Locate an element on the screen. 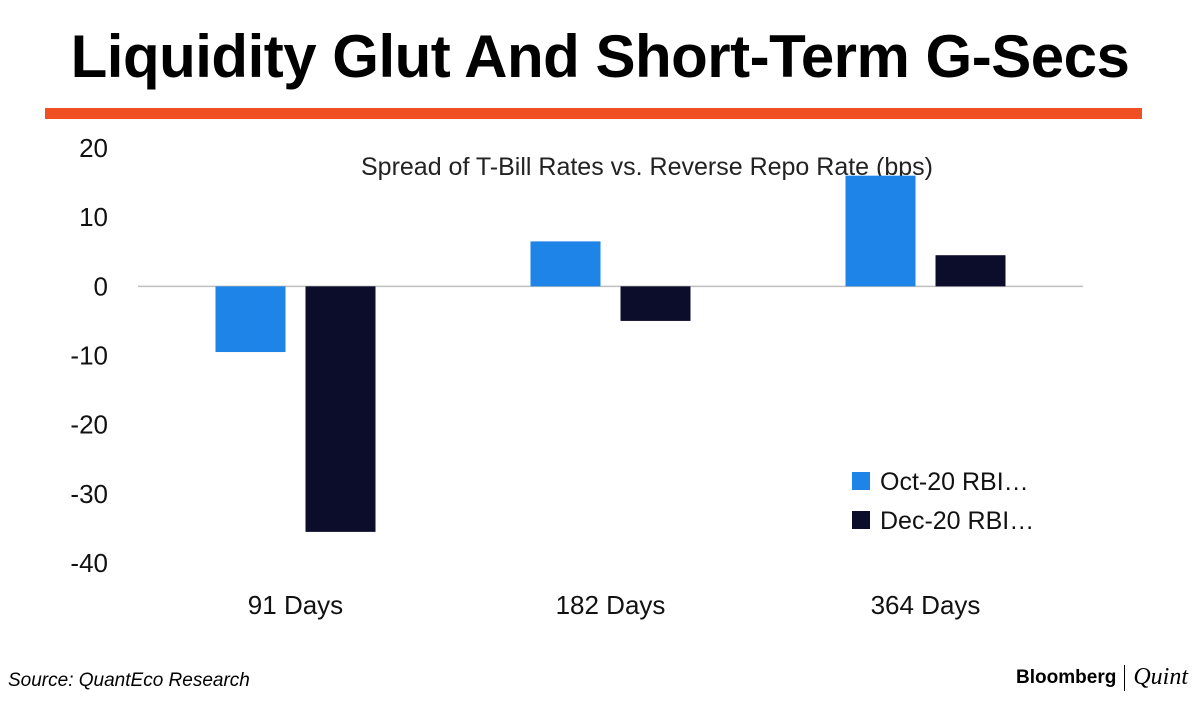  brand-subname: Quint is located at coordinates (1160, 677).